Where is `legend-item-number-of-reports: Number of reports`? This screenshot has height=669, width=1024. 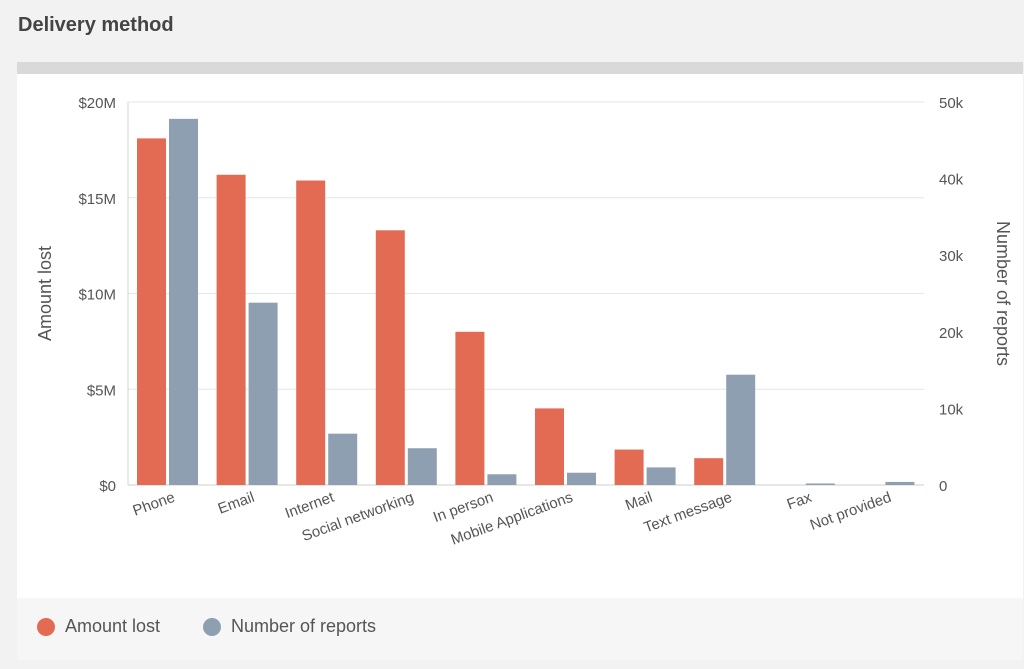 legend-item-number-of-reports: Number of reports is located at coordinates (289, 626).